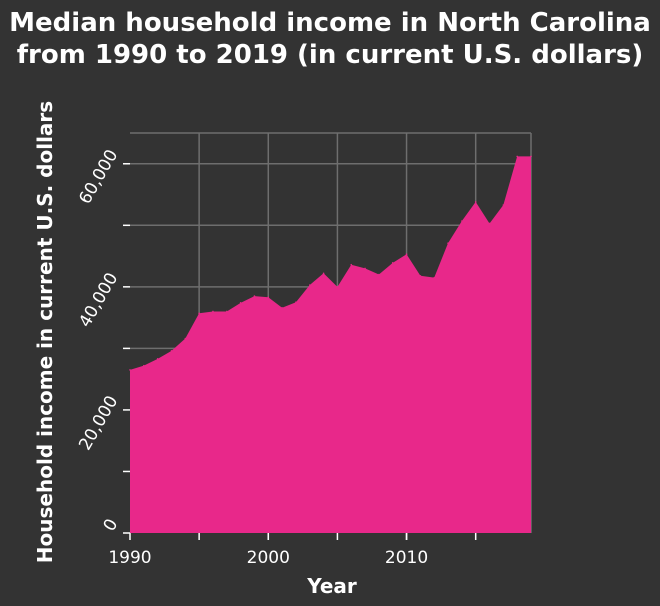  I want to click on y-axis-title: Household income in current U.S. dollars, so click(45, 332).